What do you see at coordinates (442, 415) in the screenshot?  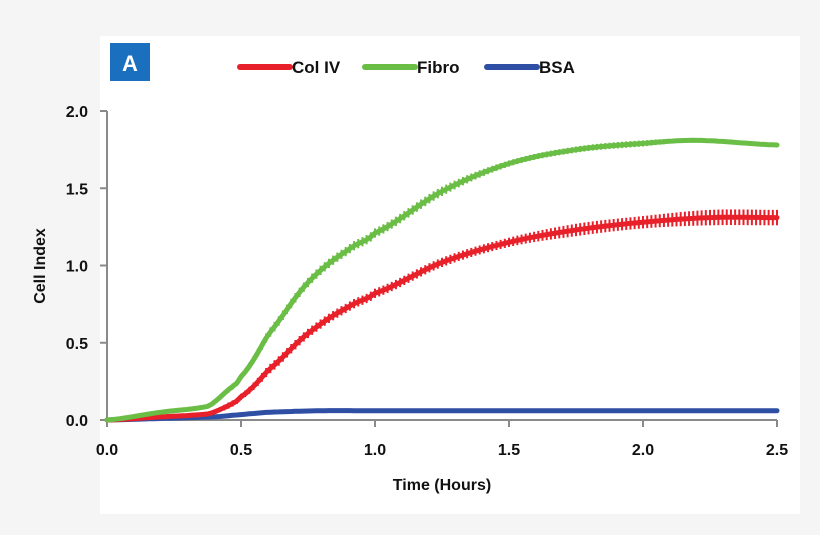 I see `series-line` at bounding box center [442, 415].